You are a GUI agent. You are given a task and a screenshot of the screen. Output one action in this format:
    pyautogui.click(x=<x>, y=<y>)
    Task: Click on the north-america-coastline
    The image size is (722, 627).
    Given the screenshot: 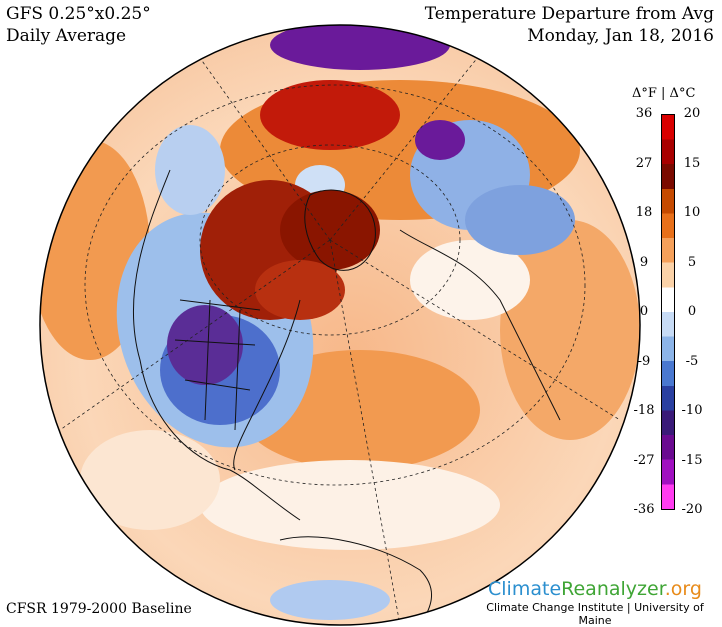 What is the action you would take?
    pyautogui.click(x=217, y=345)
    